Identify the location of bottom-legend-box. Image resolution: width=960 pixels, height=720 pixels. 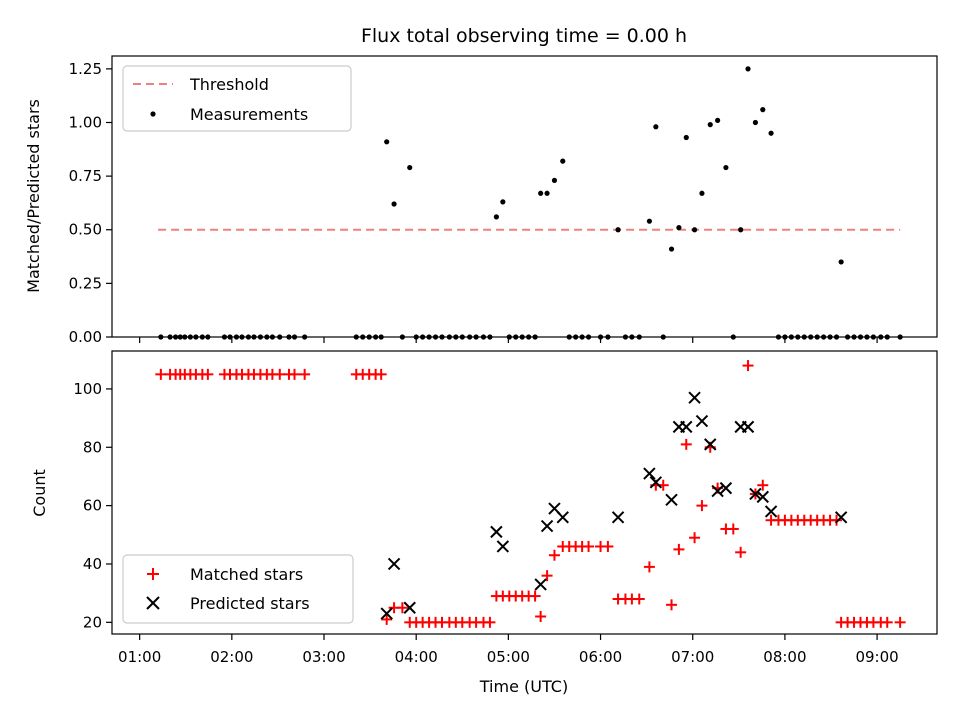
(238, 589).